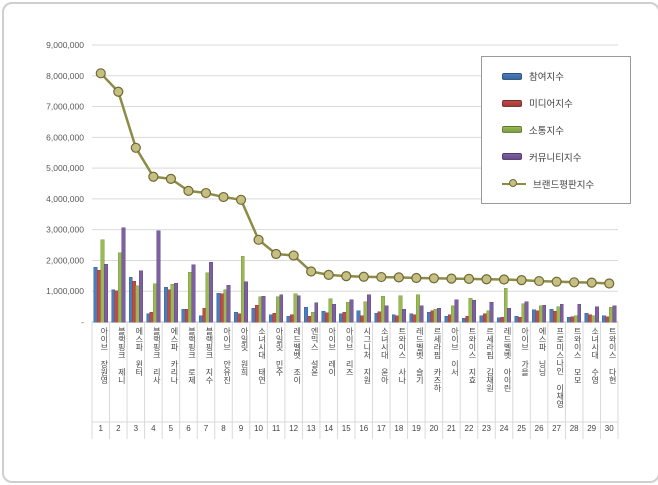  Describe the element at coordinates (259, 428) in the screenshot. I see `x-axis-rank: 10` at that location.